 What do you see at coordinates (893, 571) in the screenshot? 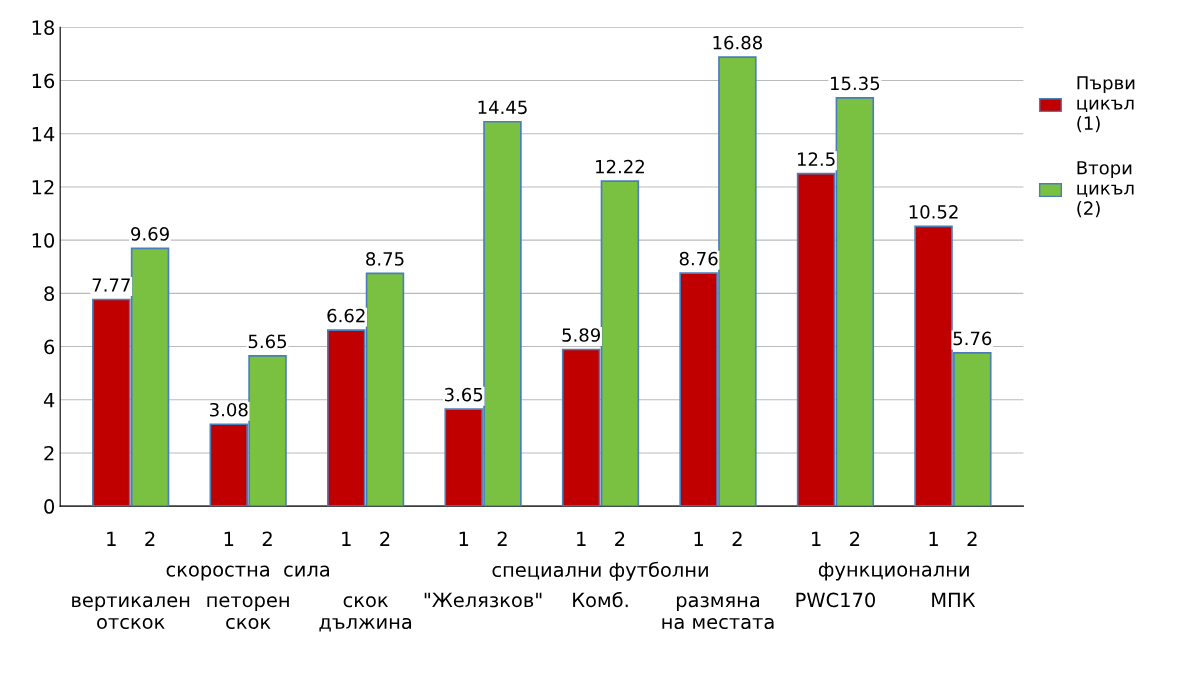
I see `text: функционални` at bounding box center [893, 571].